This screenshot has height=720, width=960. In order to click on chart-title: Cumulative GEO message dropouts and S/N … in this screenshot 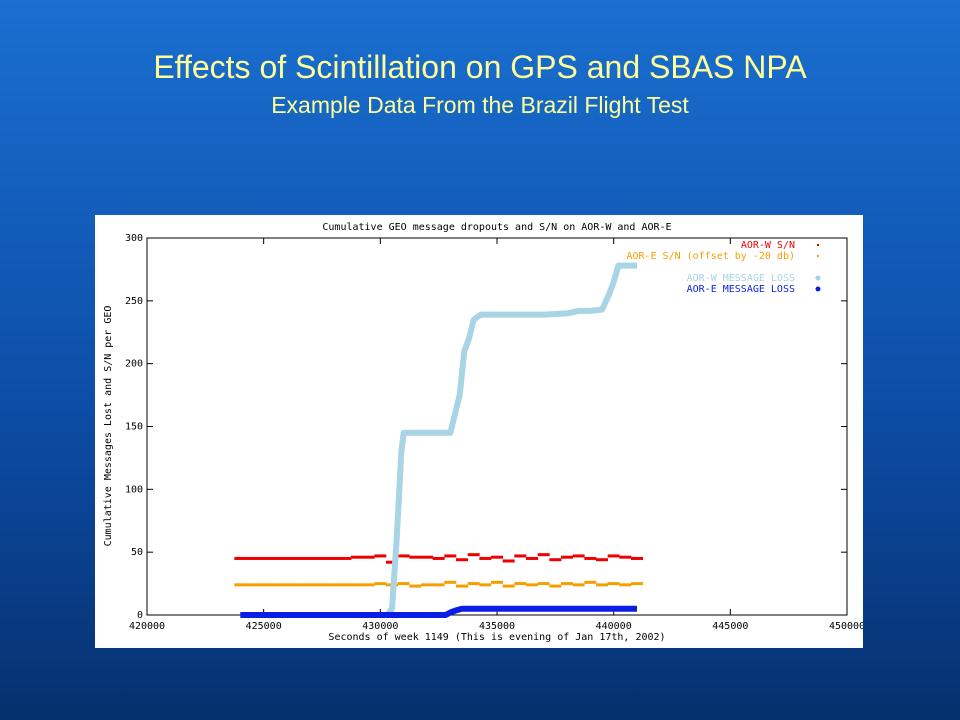, I will do `click(496, 227)`.